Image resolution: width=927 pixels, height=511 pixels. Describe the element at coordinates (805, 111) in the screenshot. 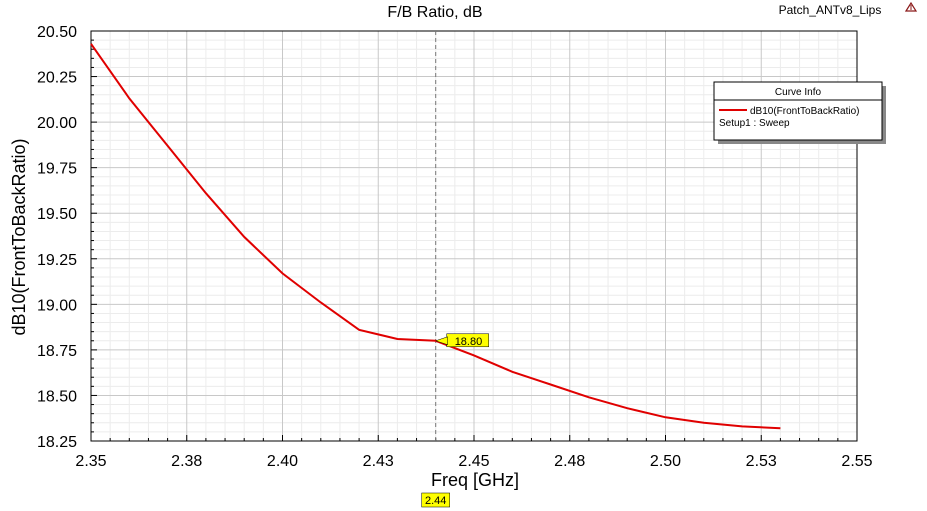

I see `legend-entry-label: dB10(FrontToBackRatio)` at that location.